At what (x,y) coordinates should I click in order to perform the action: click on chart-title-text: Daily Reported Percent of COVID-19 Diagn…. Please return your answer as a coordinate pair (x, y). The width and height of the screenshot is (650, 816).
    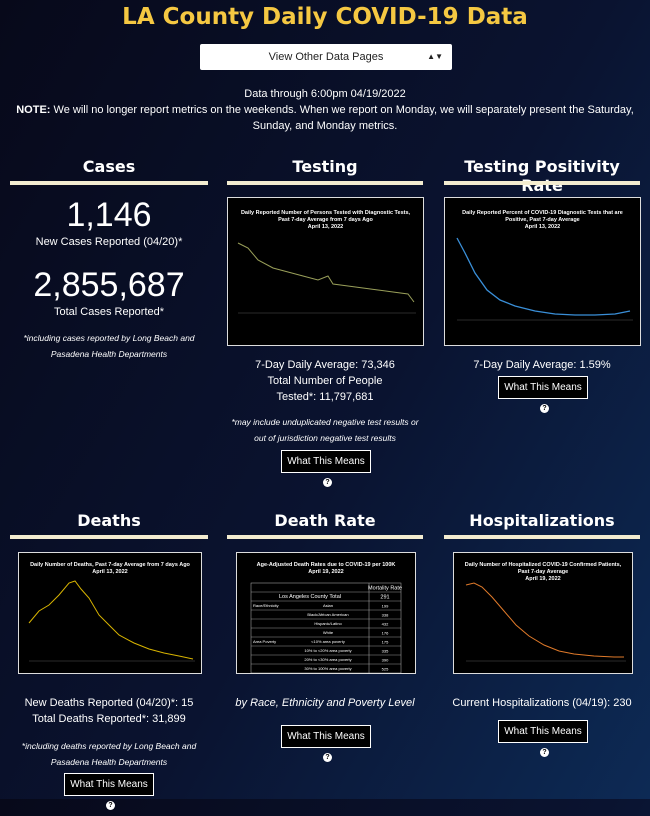
    Looking at the image, I should click on (542, 216).